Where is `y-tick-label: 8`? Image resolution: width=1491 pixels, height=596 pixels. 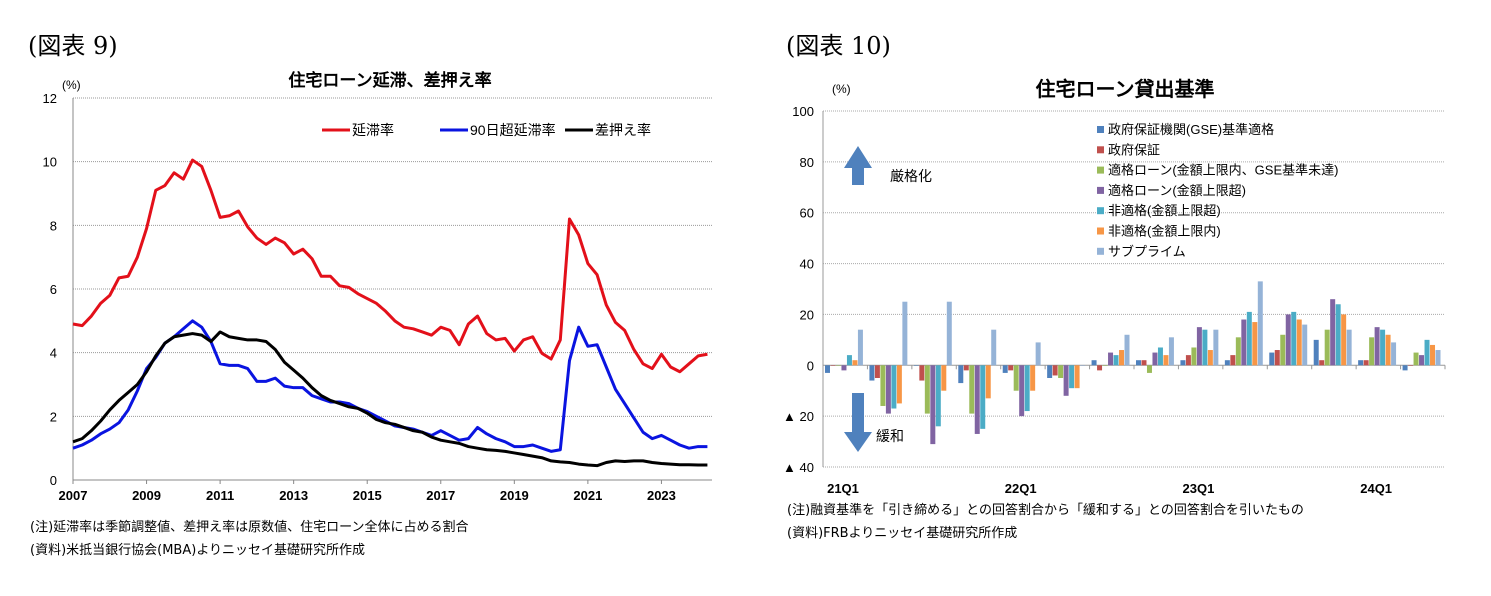
y-tick-label: 8 is located at coordinates (53, 225).